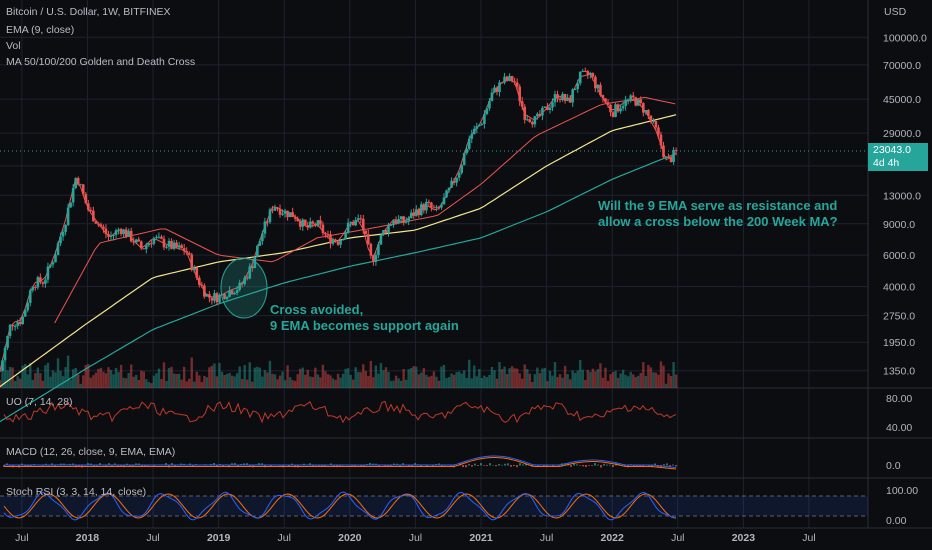 The image size is (932, 550). Describe the element at coordinates (91, 452) in the screenshot. I see `macd-title: MACD (12, 26, close, 9, EMA, EMA)` at that location.